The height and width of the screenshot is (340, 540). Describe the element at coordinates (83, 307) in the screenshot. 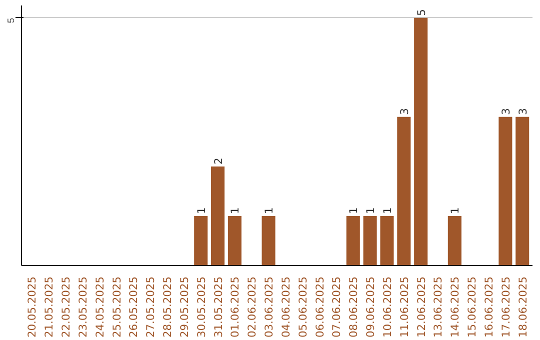

I see `x-tick-label: 23.05.2025` at that location.